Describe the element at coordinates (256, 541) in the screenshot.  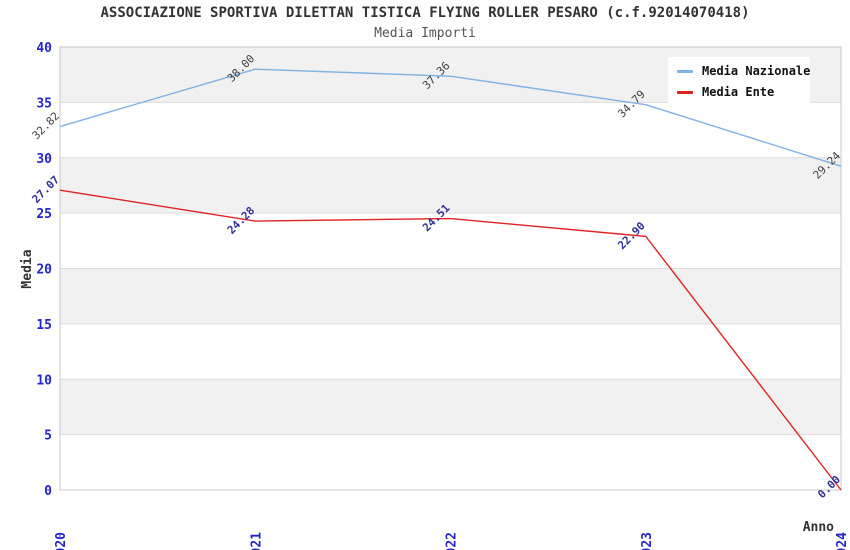
I see `x-tick-label: 2021` at that location.